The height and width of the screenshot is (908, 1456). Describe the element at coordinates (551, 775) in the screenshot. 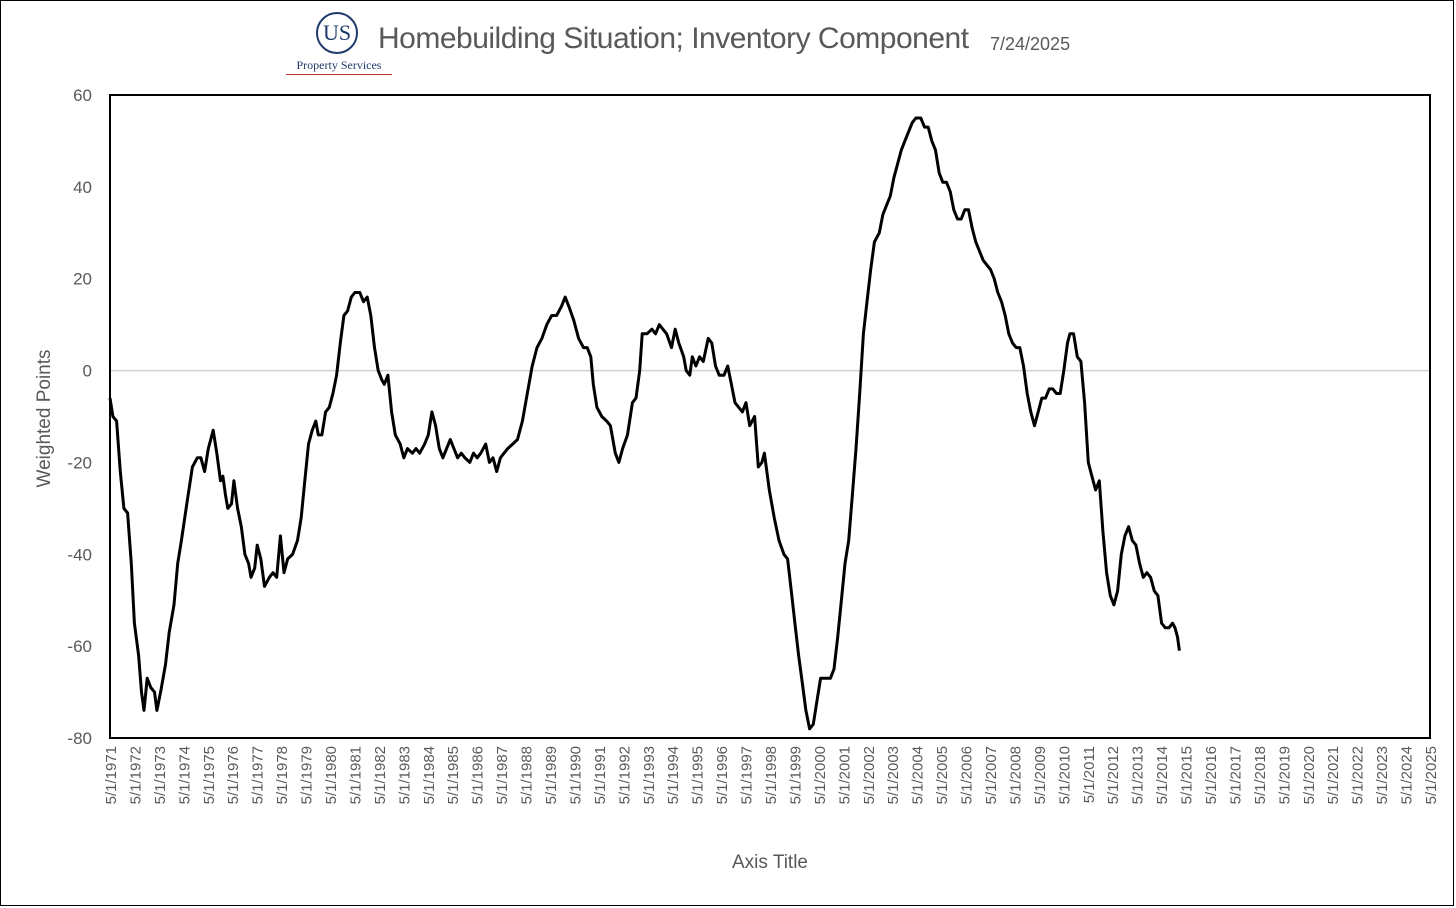

I see `x-tick-label: 5/1/1989` at that location.